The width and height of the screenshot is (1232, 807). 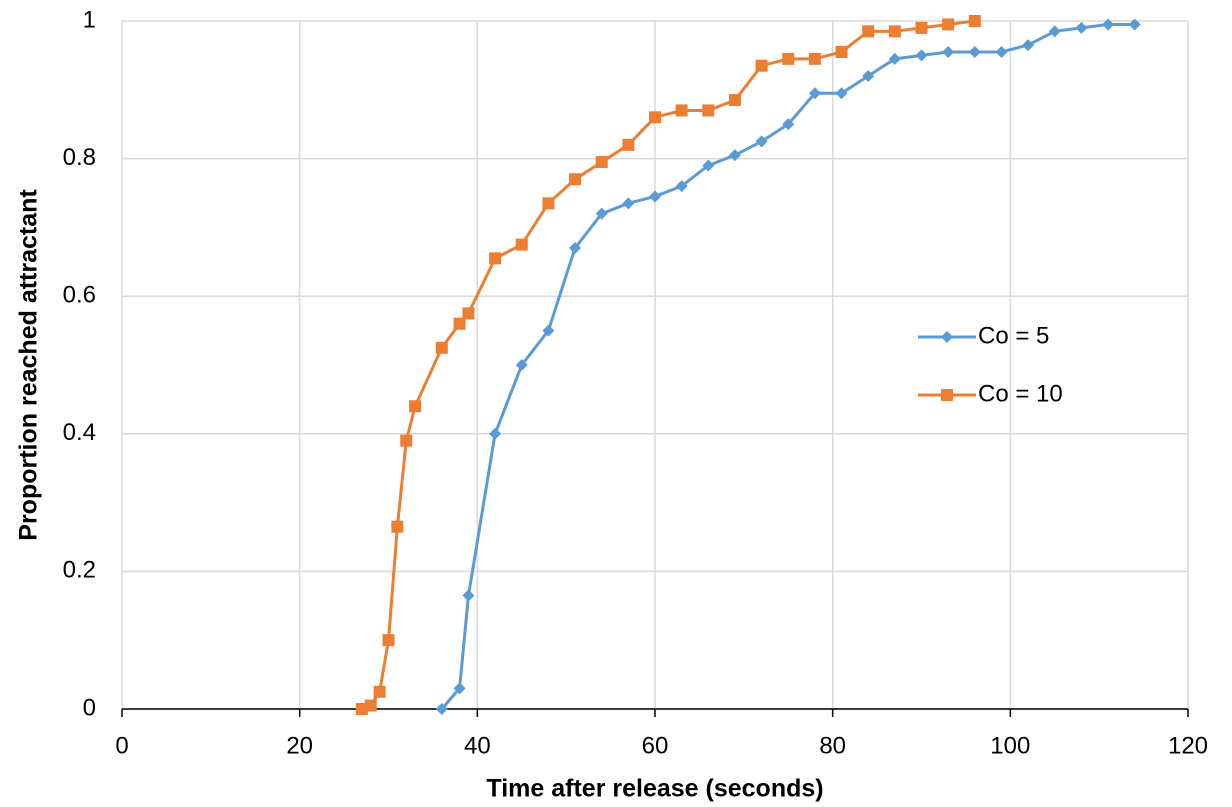 What do you see at coordinates (79, 432) in the screenshot?
I see `y-tick-label: 0.4` at bounding box center [79, 432].